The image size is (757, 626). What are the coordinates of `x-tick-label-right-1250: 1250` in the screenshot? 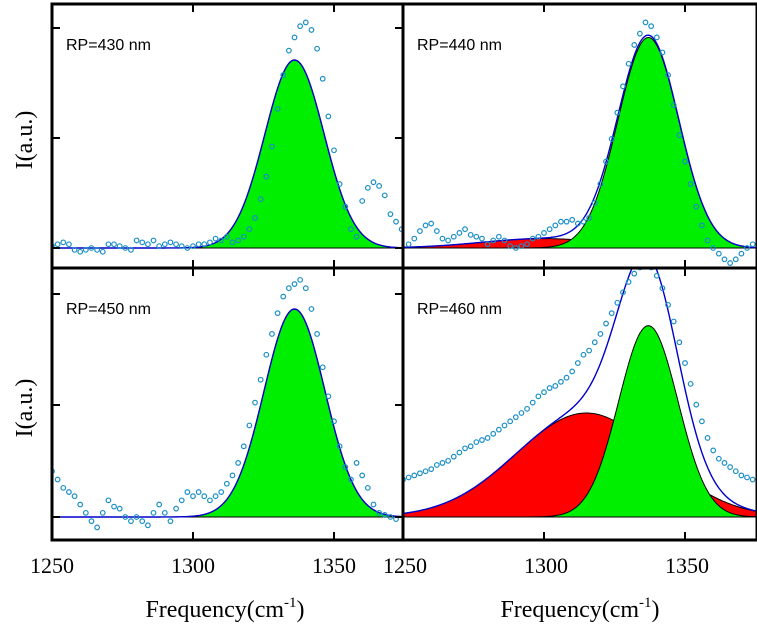 It's located at (405, 565).